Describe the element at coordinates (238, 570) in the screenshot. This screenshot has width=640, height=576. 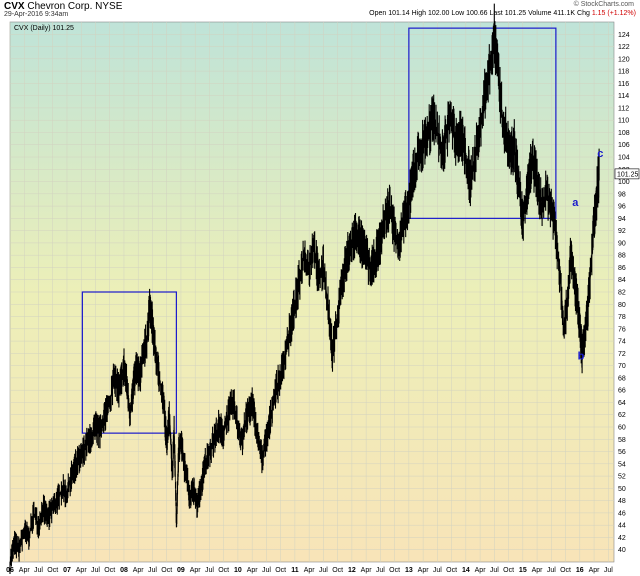
I see `x-tick-label: 10` at that location.